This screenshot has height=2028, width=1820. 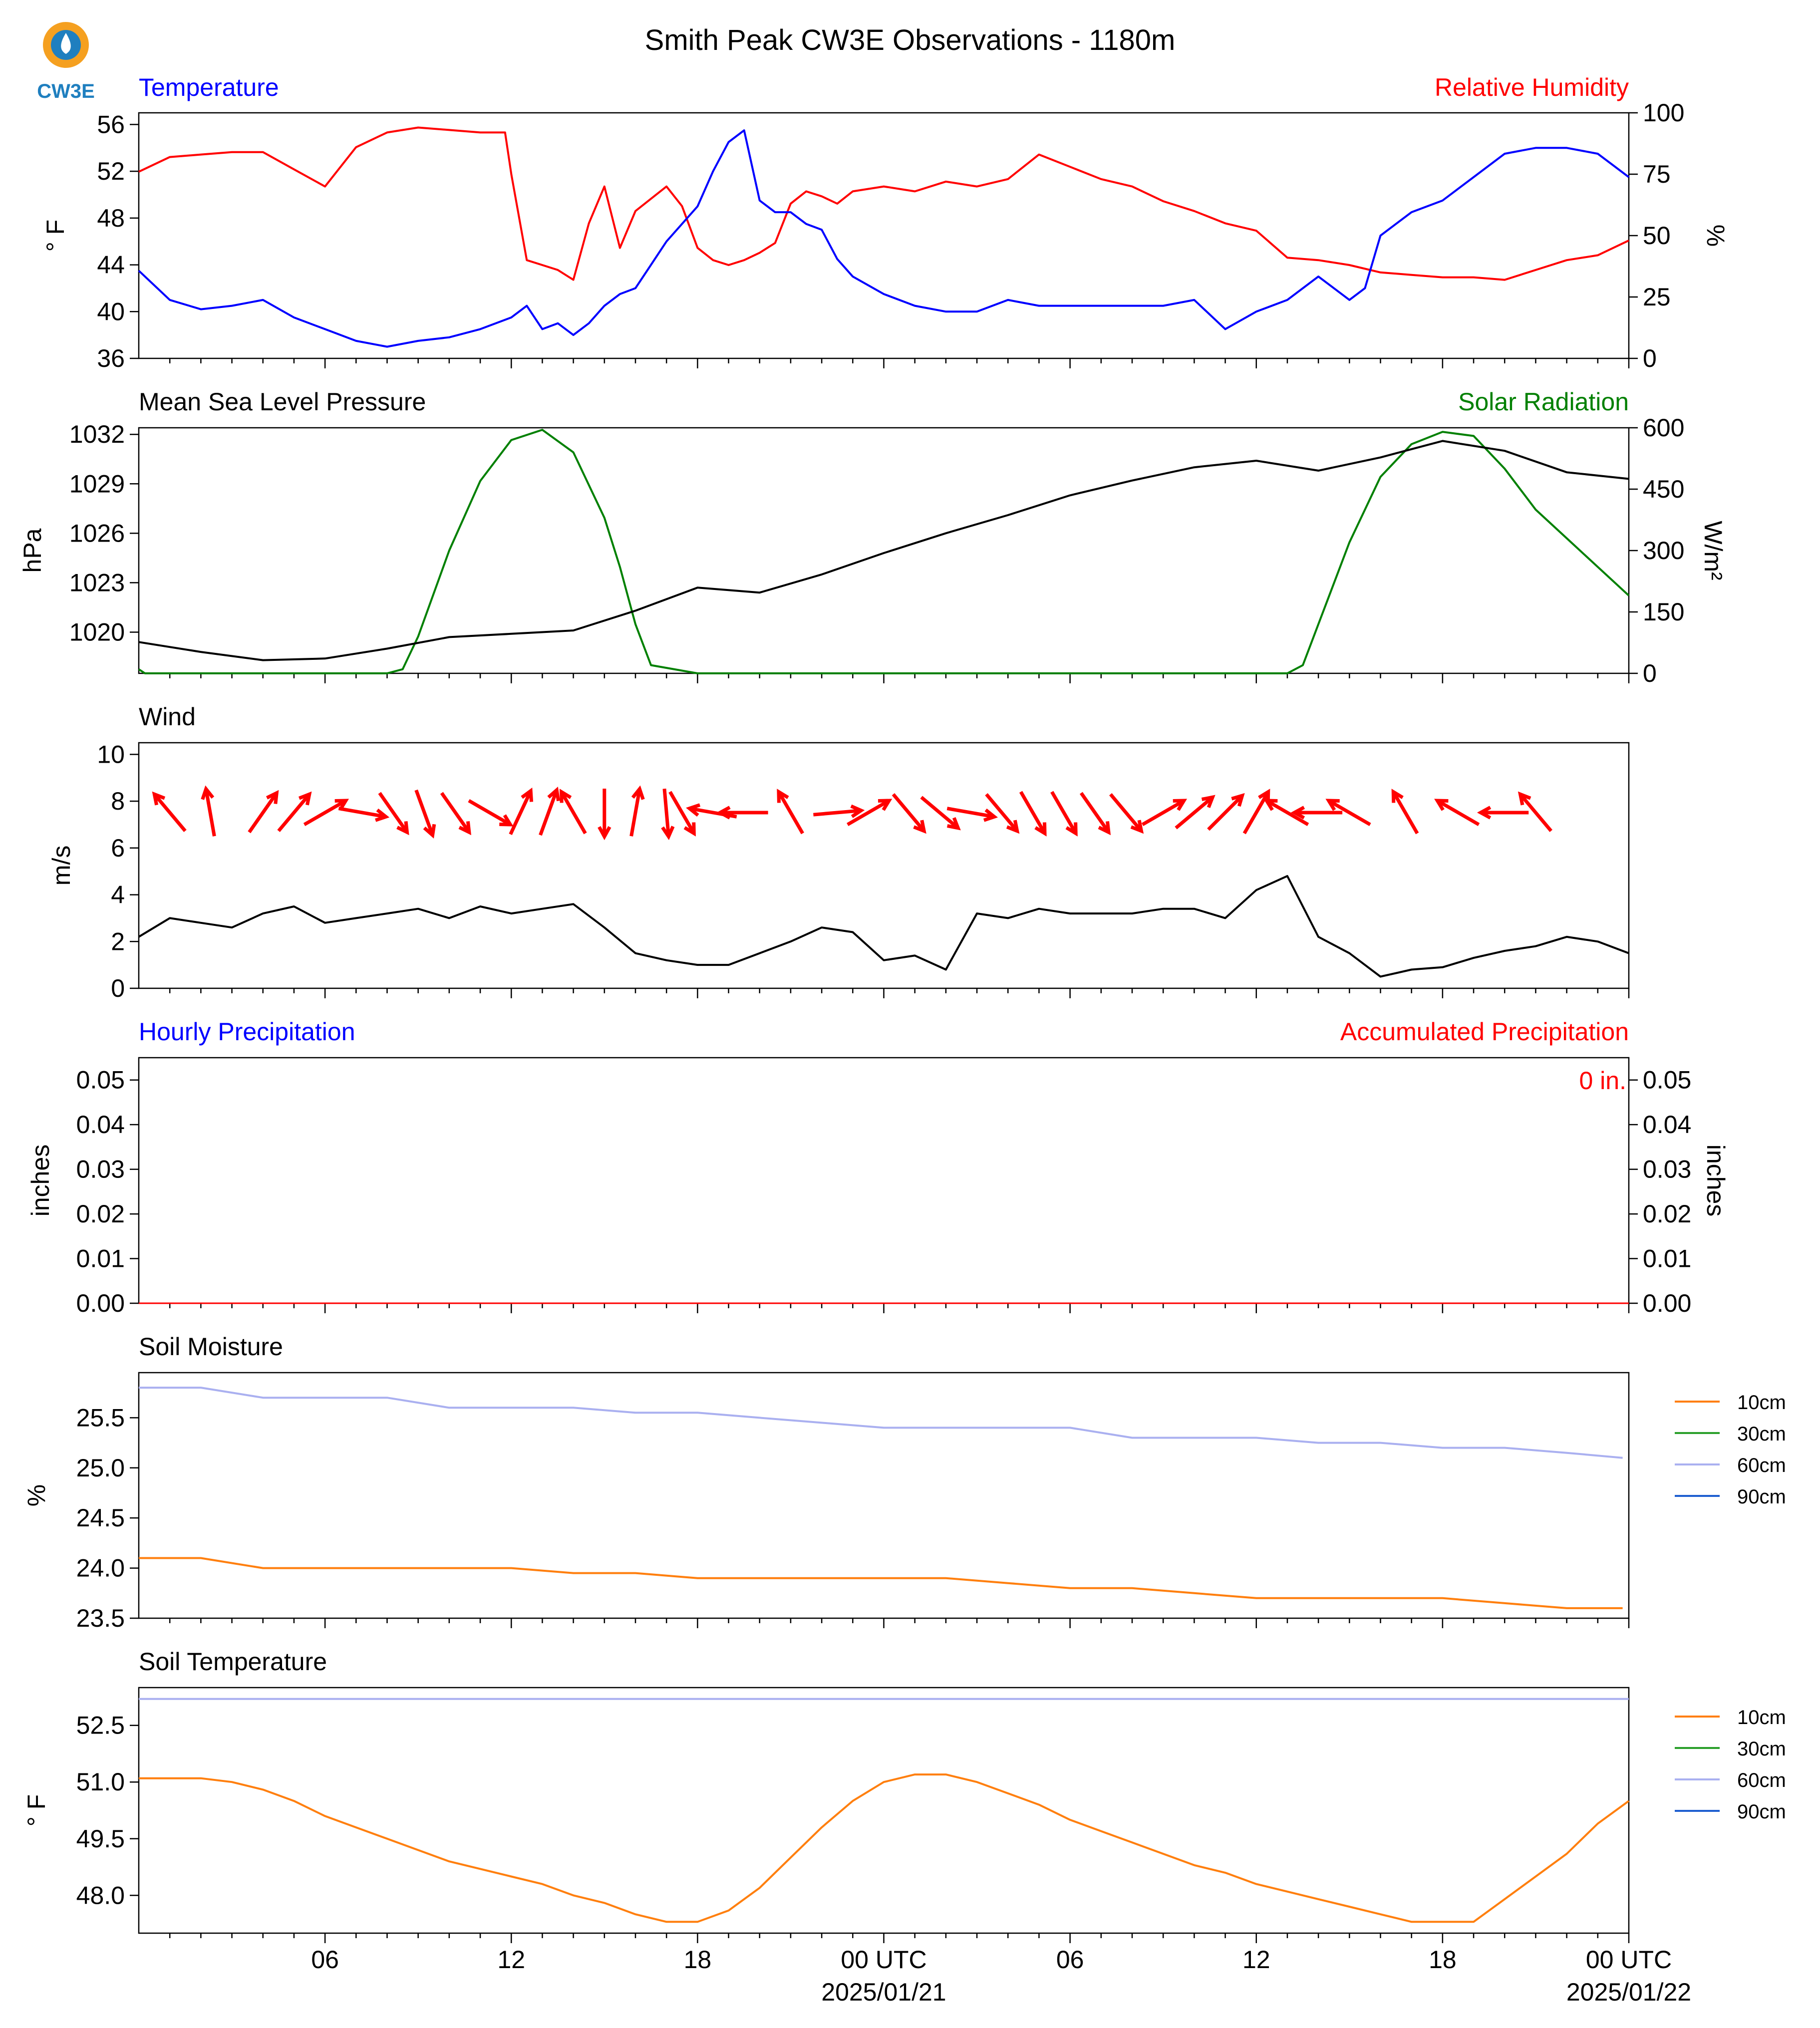 What do you see at coordinates (1713, 550) in the screenshot?
I see `y-axis-label-right: W/m²` at bounding box center [1713, 550].